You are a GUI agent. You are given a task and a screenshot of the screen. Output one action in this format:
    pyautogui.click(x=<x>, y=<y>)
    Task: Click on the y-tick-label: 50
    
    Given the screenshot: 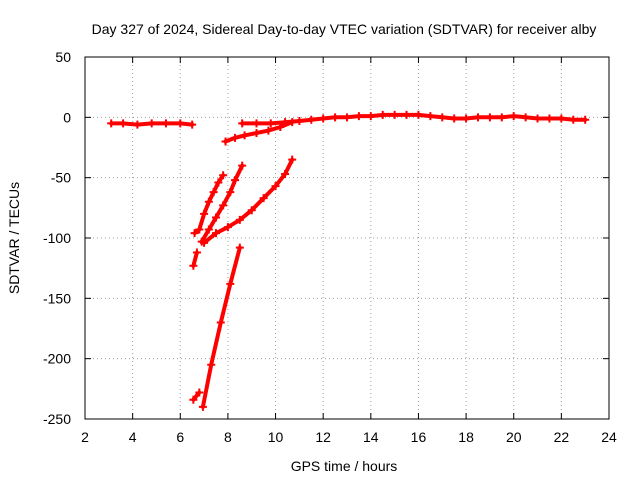 What is the action you would take?
    pyautogui.click(x=63, y=57)
    